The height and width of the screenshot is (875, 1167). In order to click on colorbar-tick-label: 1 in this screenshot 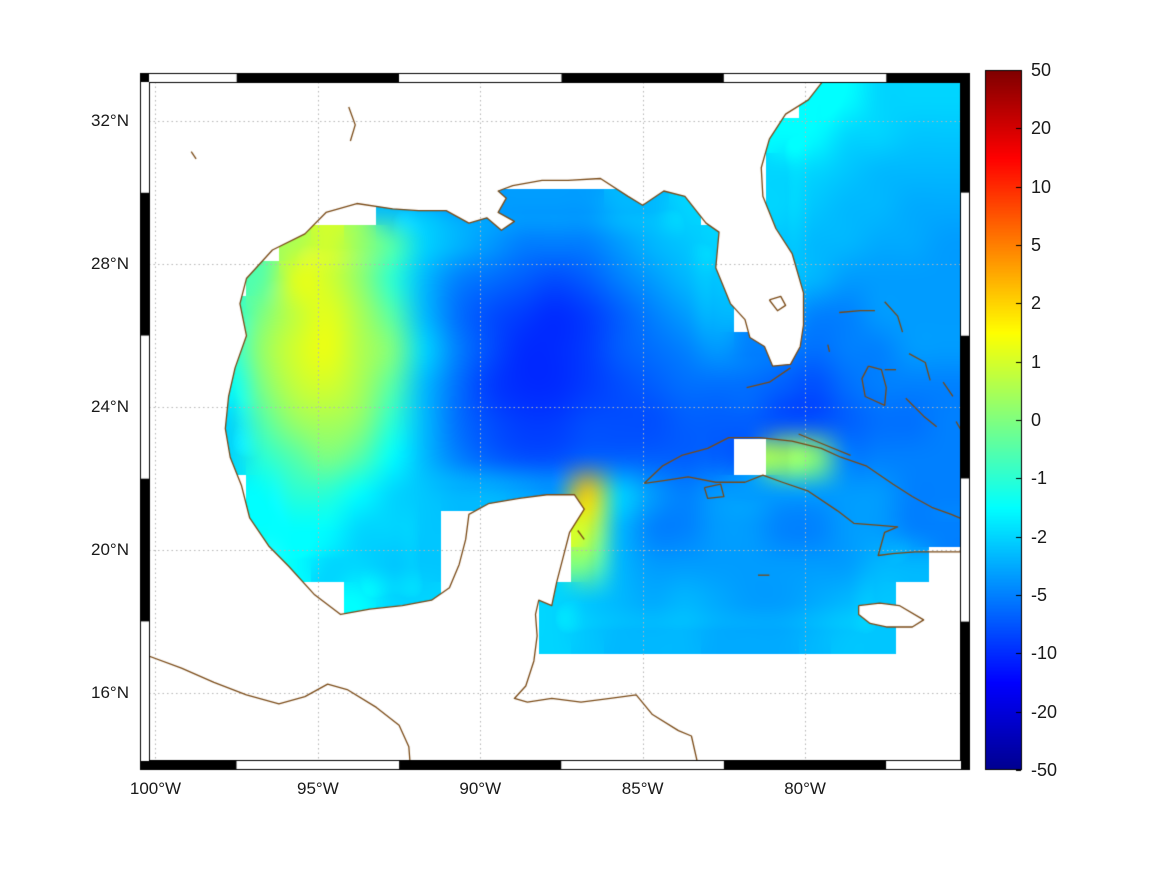, I will do `click(1036, 361)`.